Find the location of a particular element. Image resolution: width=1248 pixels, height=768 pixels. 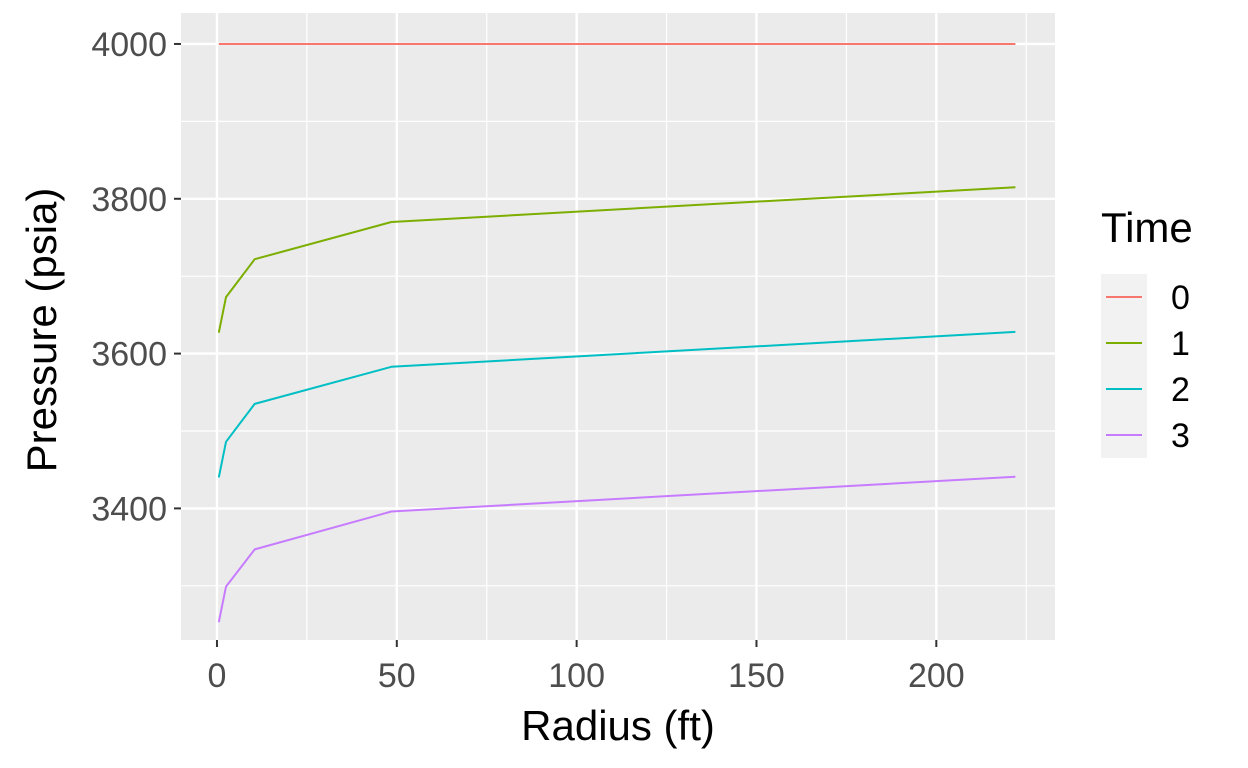

y-tick-label: 4000 is located at coordinates (129, 45).